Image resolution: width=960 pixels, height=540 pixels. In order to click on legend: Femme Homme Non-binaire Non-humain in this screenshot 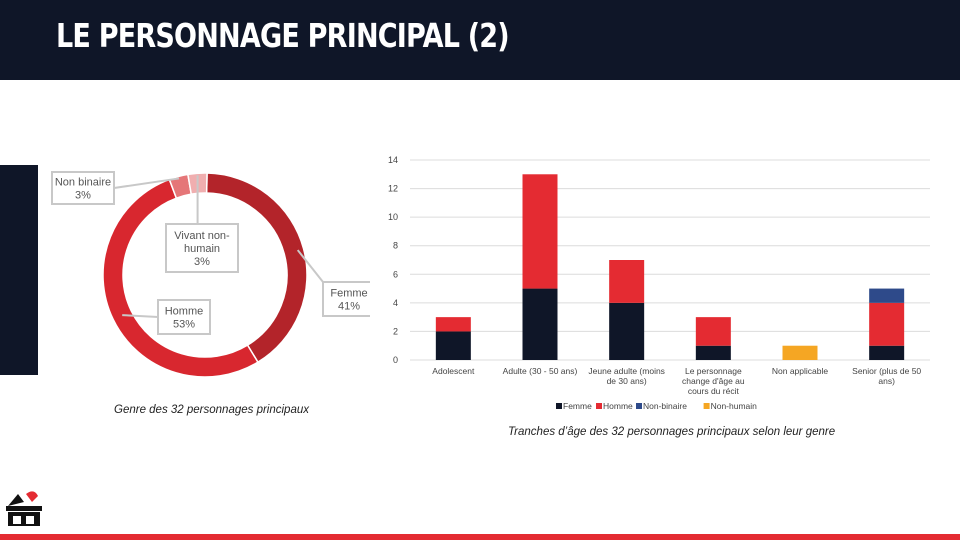, I will do `click(656, 406)`.